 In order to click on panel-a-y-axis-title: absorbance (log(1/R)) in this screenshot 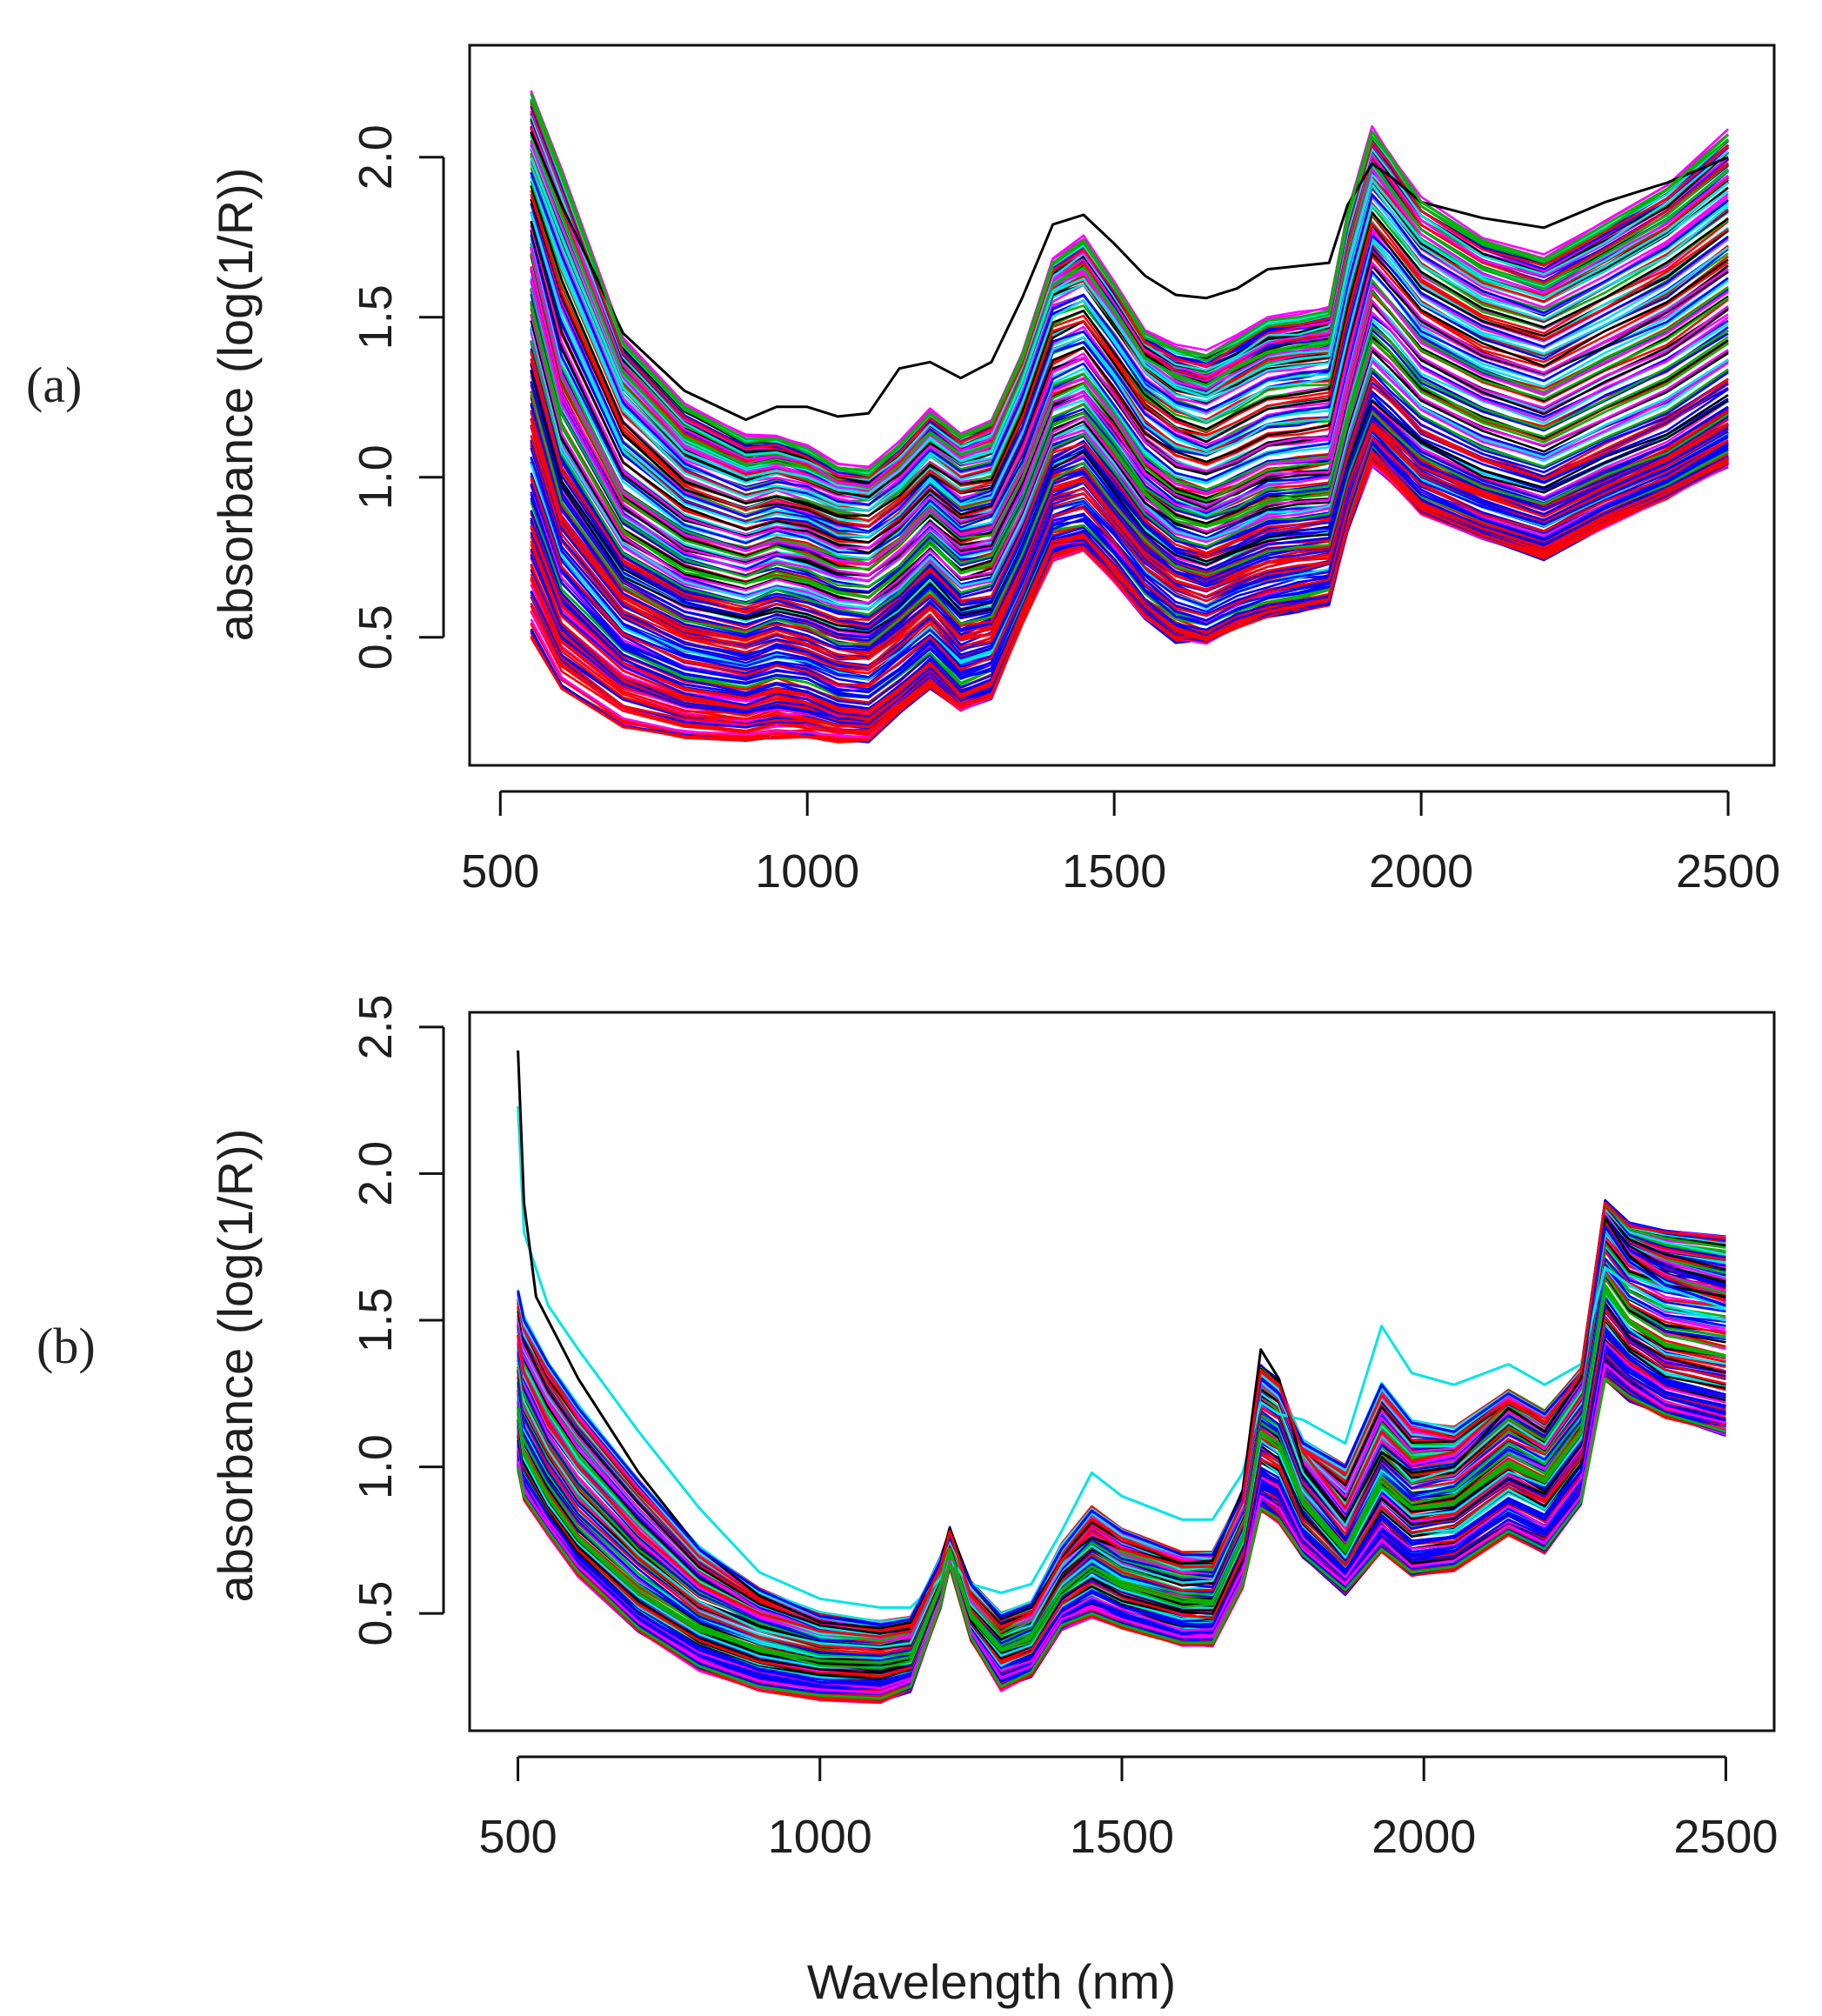, I will do `click(235, 405)`.